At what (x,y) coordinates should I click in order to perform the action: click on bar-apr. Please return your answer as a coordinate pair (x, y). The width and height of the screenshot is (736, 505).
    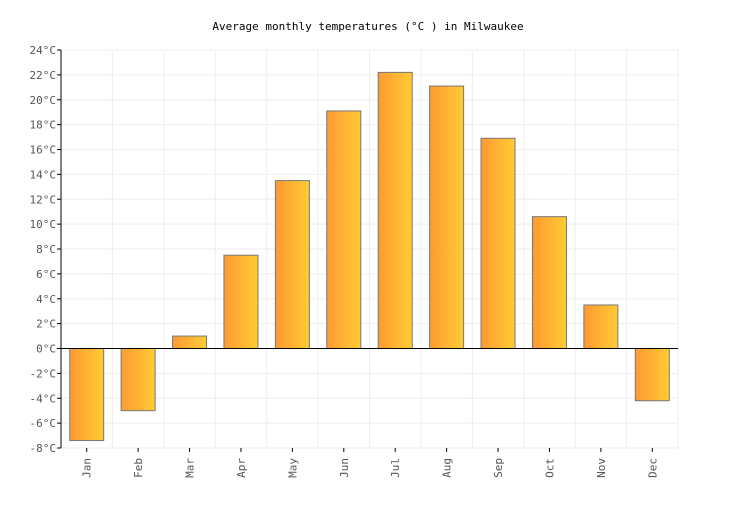
    Looking at the image, I should click on (241, 301).